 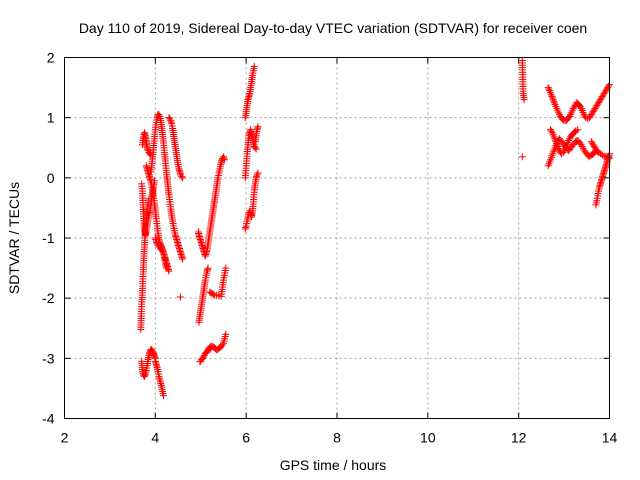 What do you see at coordinates (14, 238) in the screenshot?
I see `y-axis-label: SDTVAR / TECUs` at bounding box center [14, 238].